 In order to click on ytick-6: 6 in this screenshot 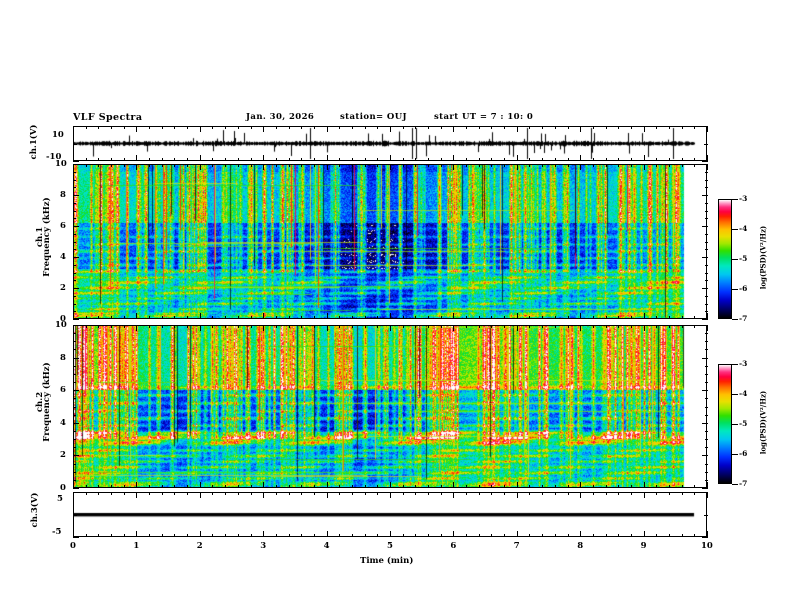, I will do `click(63, 226)`.